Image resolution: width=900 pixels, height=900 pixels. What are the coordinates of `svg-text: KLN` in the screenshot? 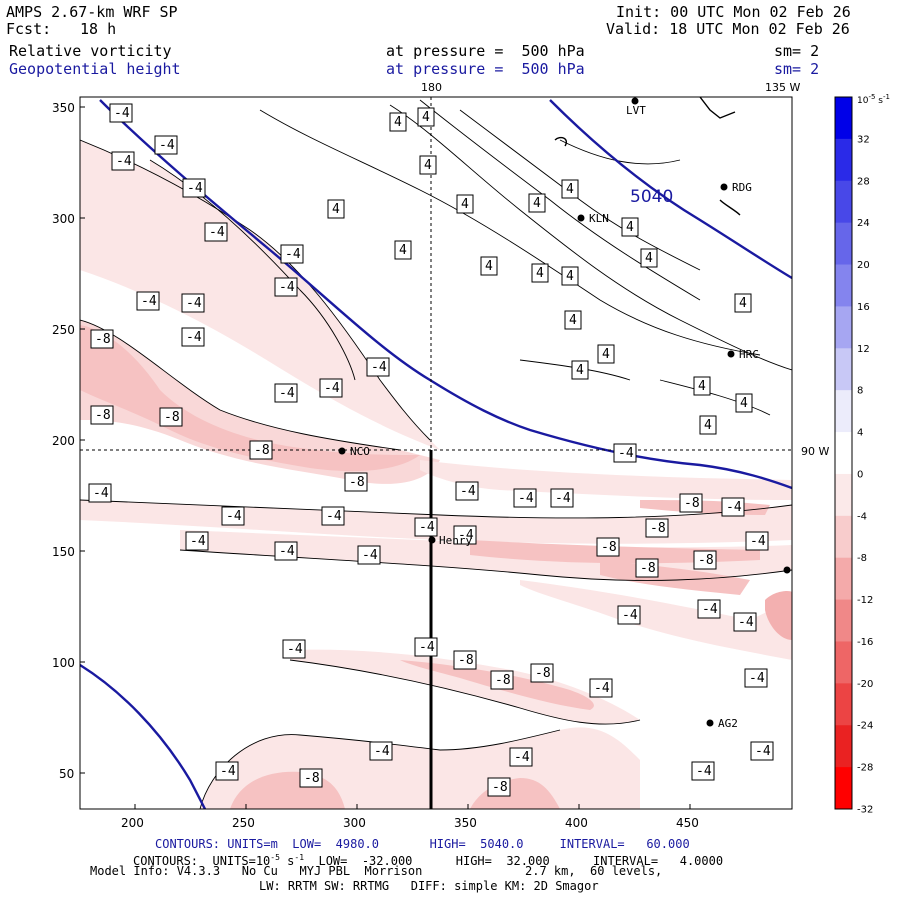 It's located at (599, 218).